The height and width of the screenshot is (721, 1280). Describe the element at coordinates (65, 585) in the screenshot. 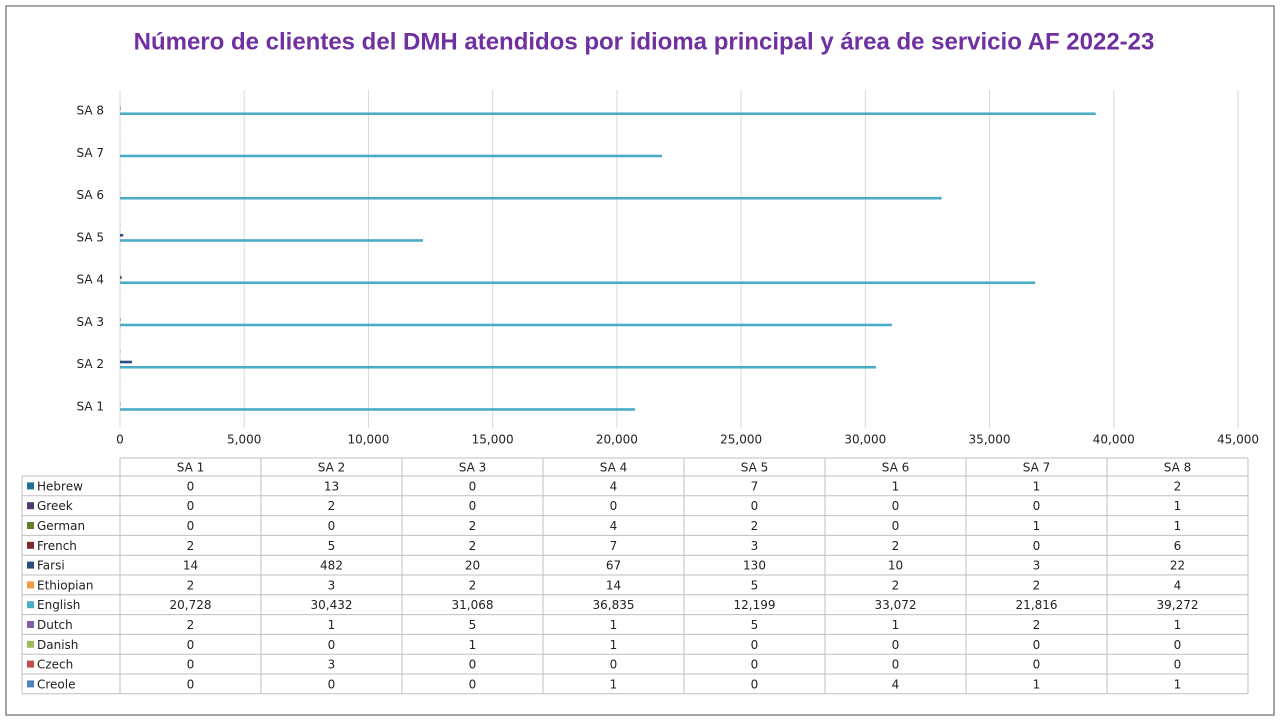

I see `legend-label: Ethiopian` at that location.